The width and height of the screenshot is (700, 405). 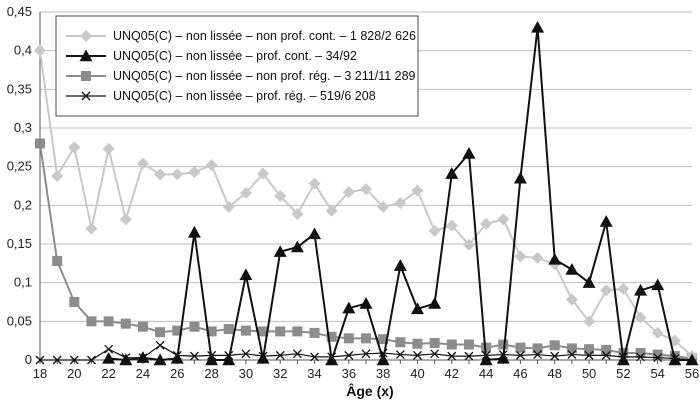 I want to click on x-tick-label: 20, so click(x=74, y=373).